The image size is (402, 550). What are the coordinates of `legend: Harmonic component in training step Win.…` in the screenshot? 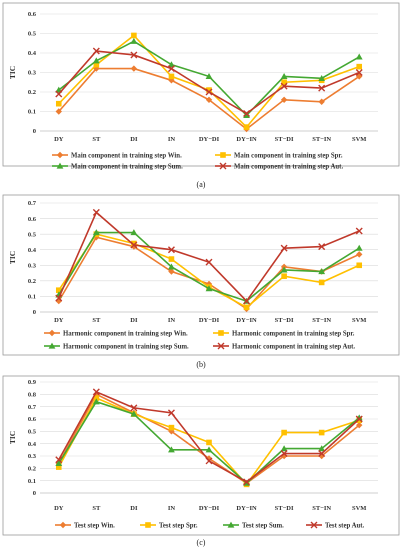 It's located at (199, 339).